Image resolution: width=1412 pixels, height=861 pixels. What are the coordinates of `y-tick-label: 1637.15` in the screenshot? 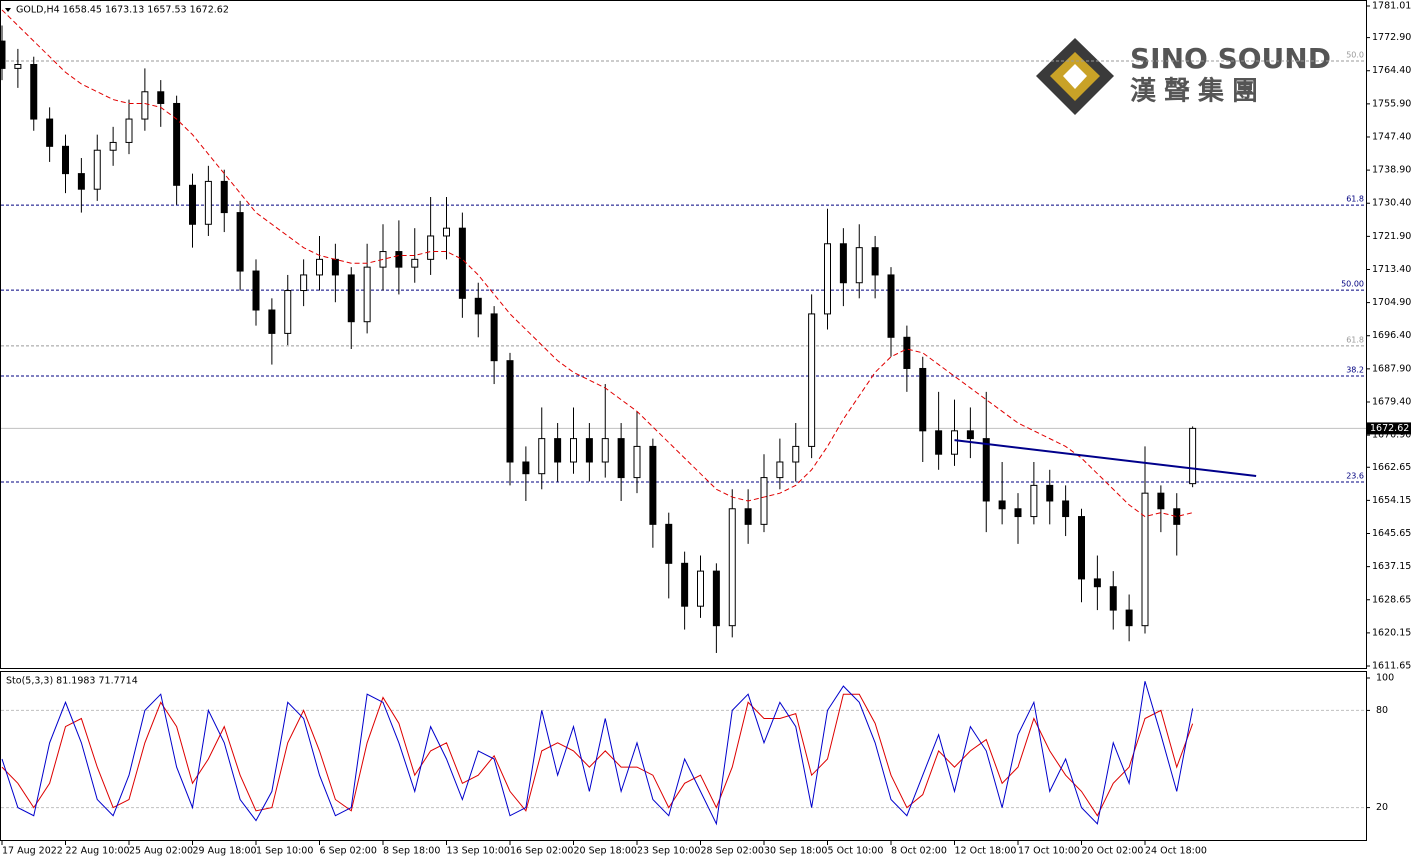 It's located at (1391, 566).